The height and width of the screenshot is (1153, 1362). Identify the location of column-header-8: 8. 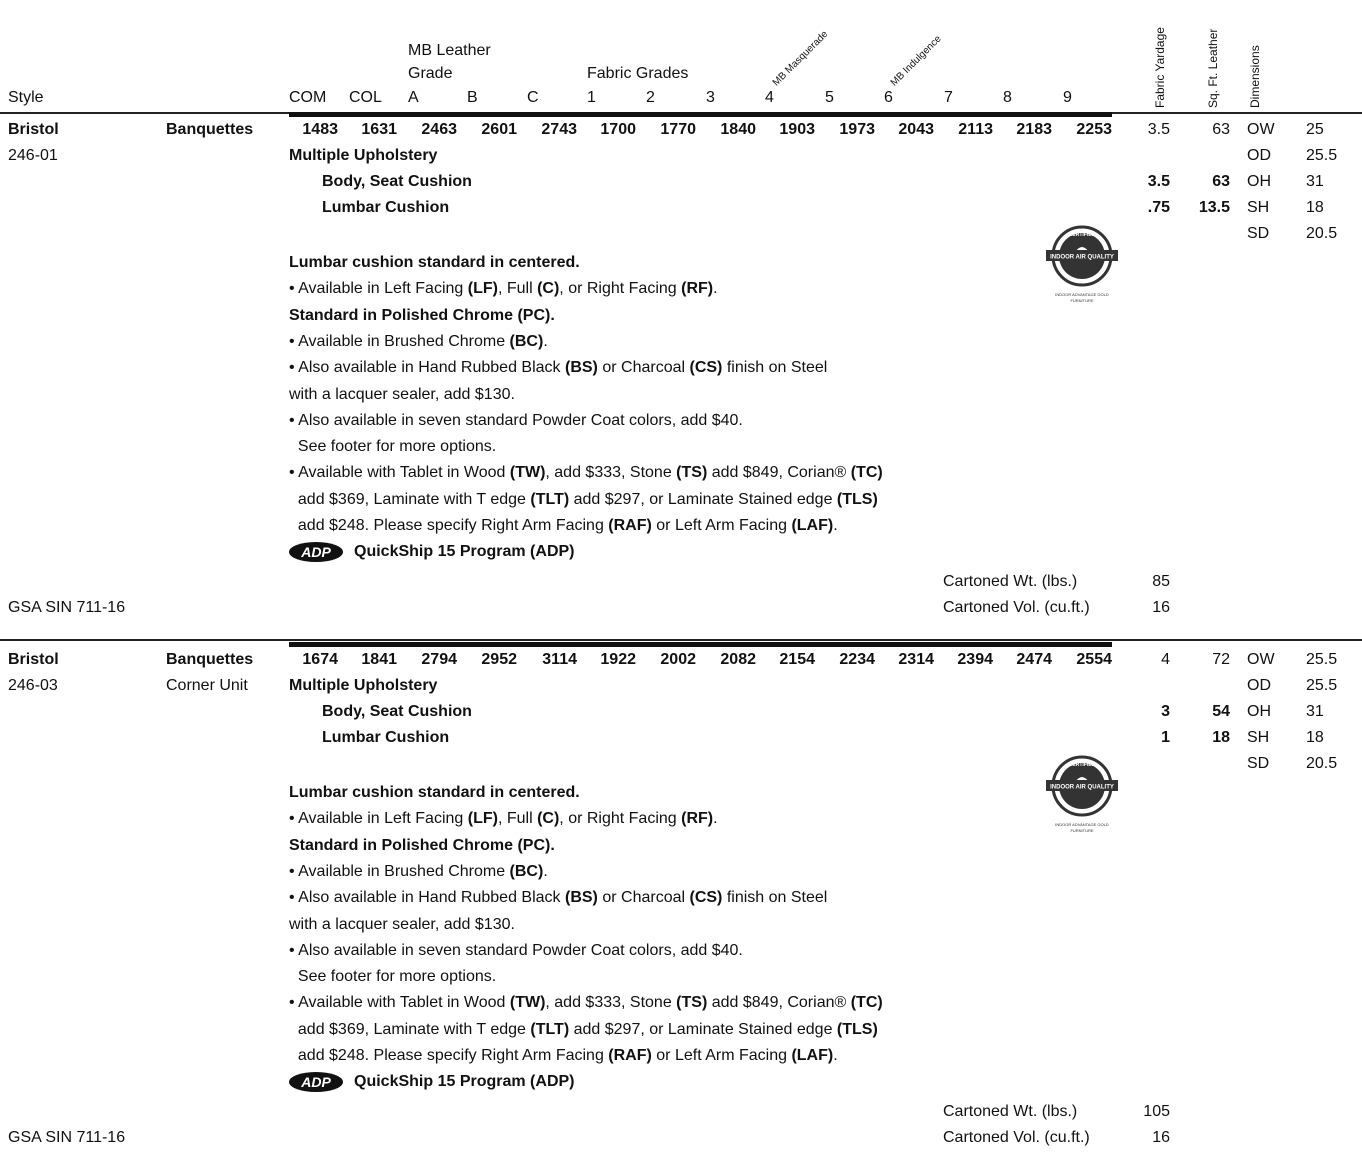
(1007, 97).